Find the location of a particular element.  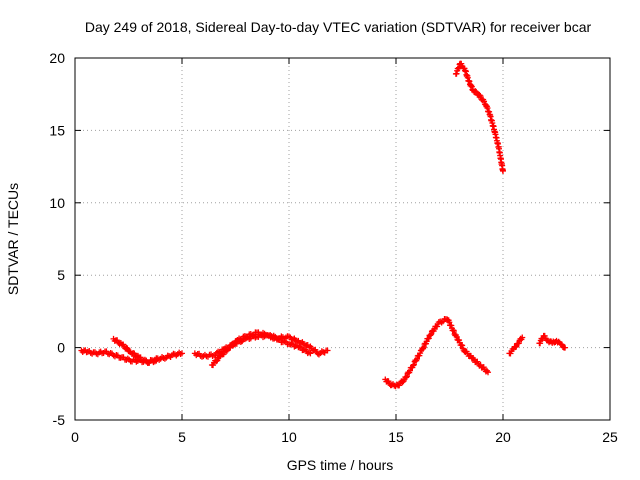

x-axis-label: GPS time / hours is located at coordinates (340, 465).